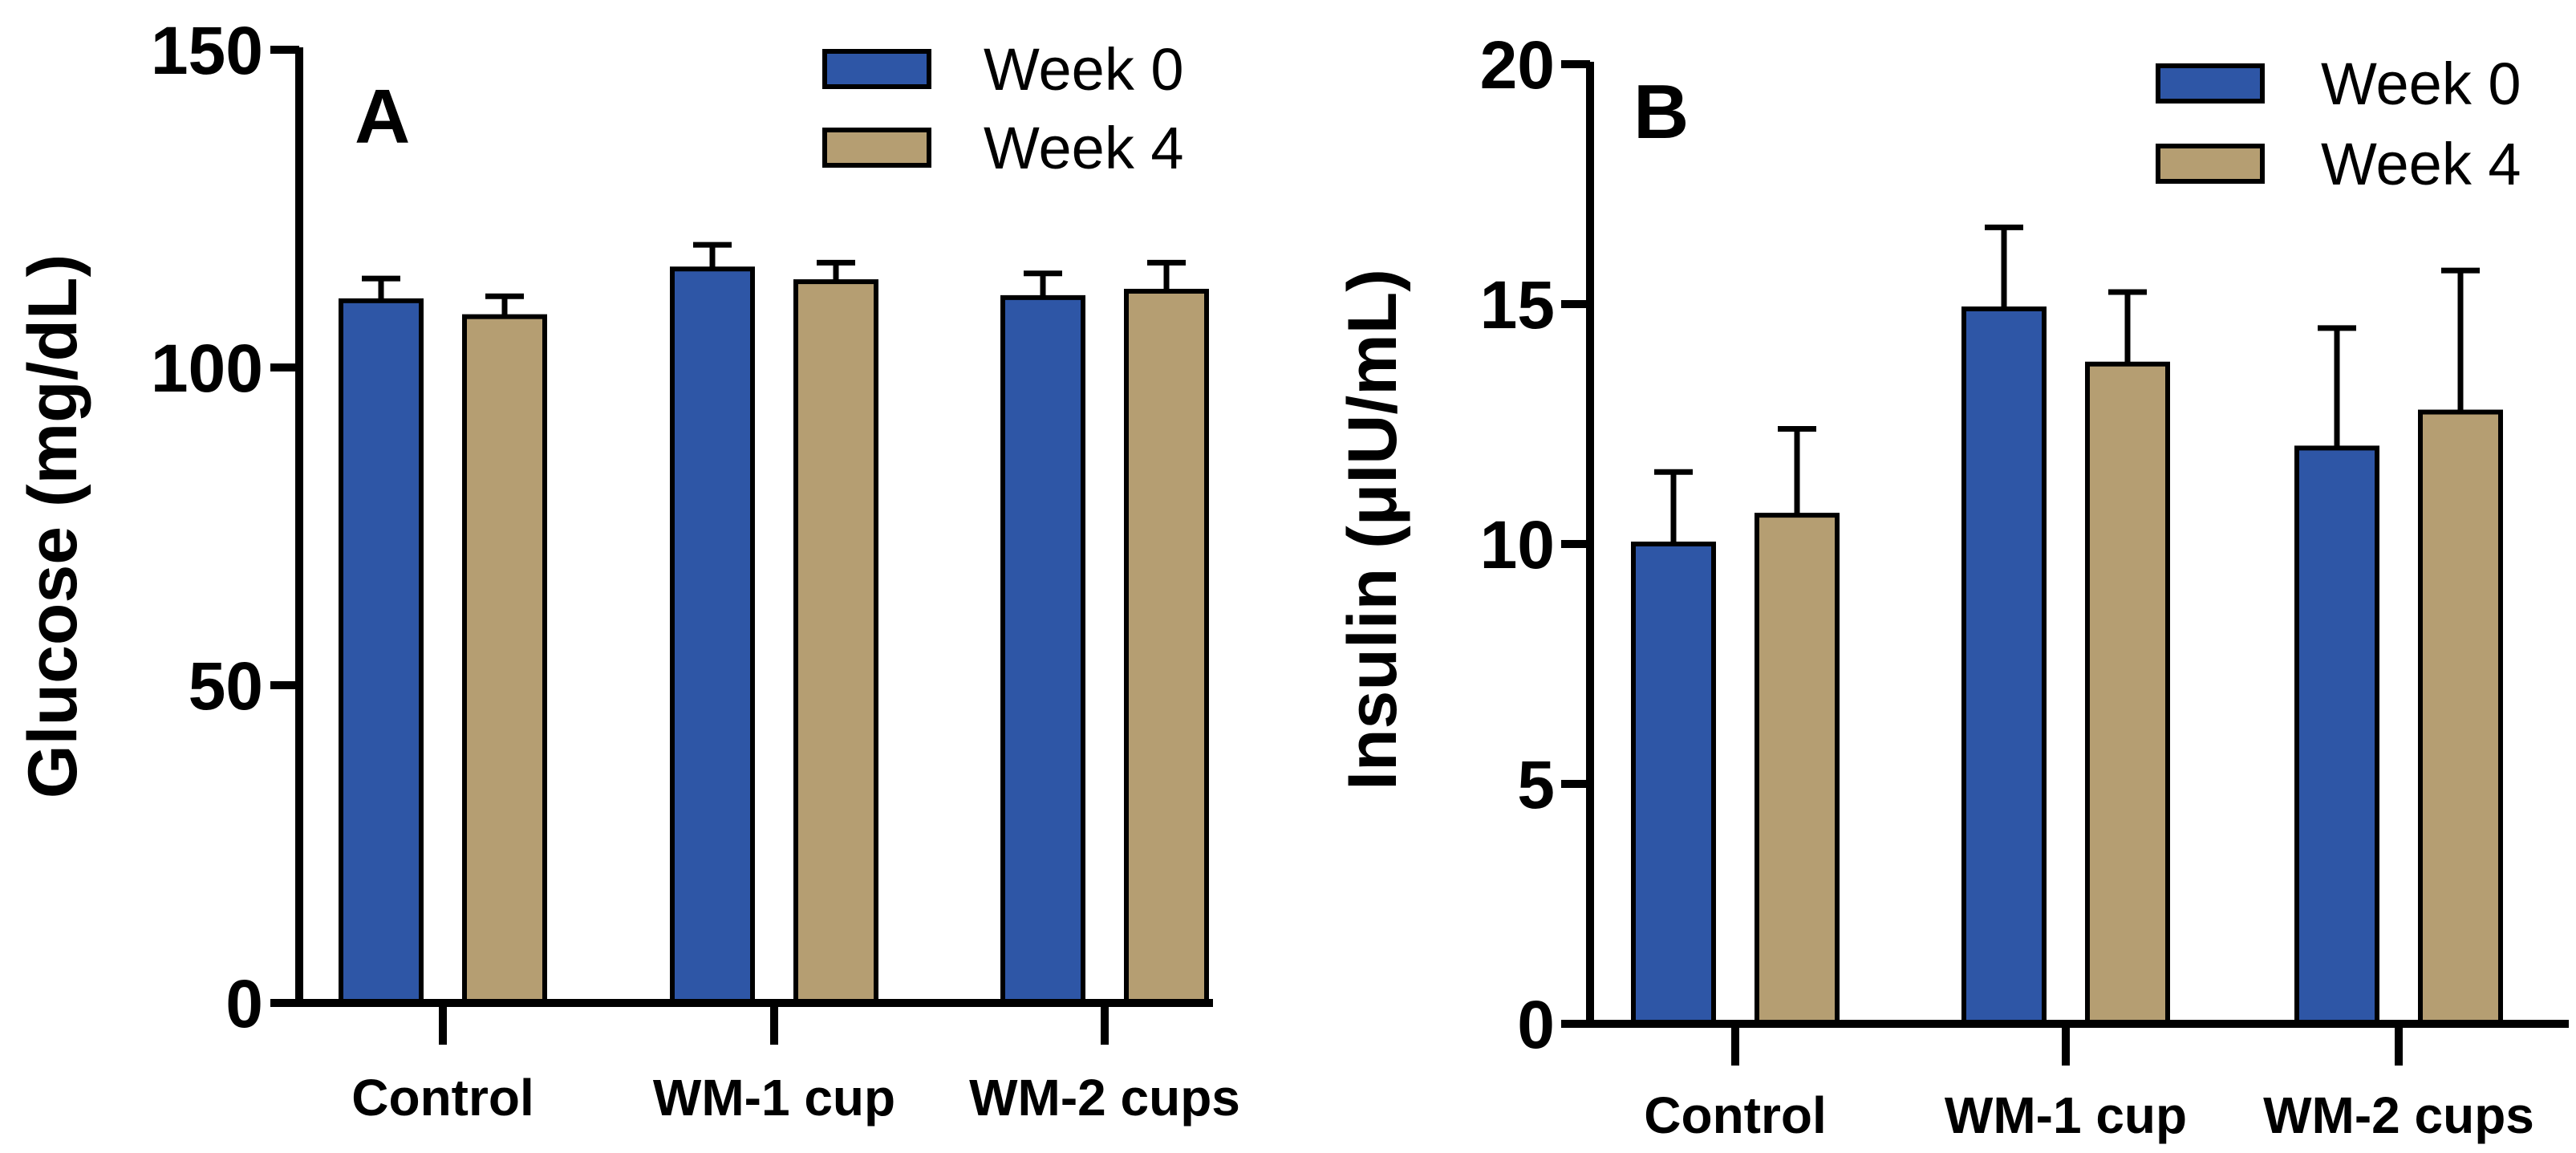  Describe the element at coordinates (226, 686) in the screenshot. I see `y-tick-label: 50` at that location.